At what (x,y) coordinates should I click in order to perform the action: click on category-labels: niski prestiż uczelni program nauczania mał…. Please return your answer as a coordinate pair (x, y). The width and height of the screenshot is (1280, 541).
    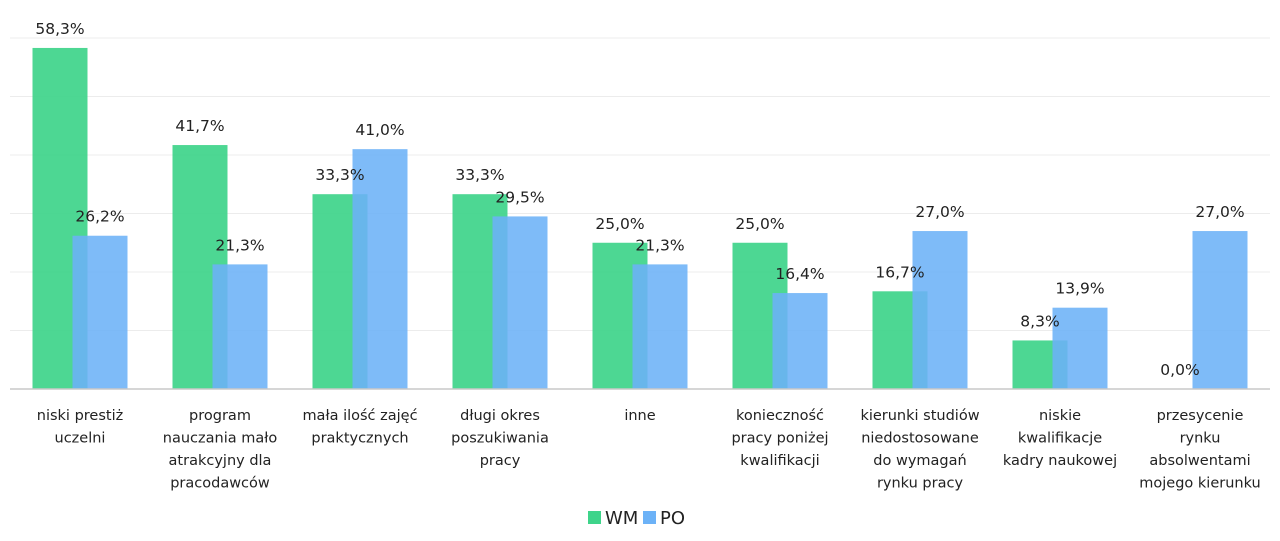
    Looking at the image, I should click on (649, 450).